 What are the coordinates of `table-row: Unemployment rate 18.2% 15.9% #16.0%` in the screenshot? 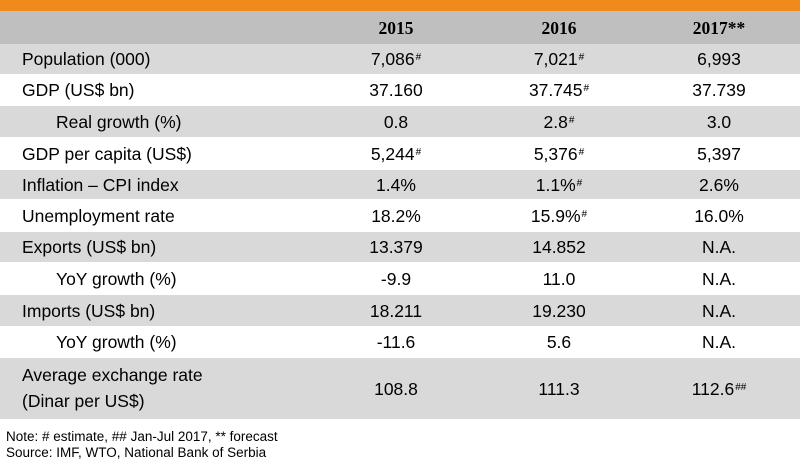 It's located at (400, 216).